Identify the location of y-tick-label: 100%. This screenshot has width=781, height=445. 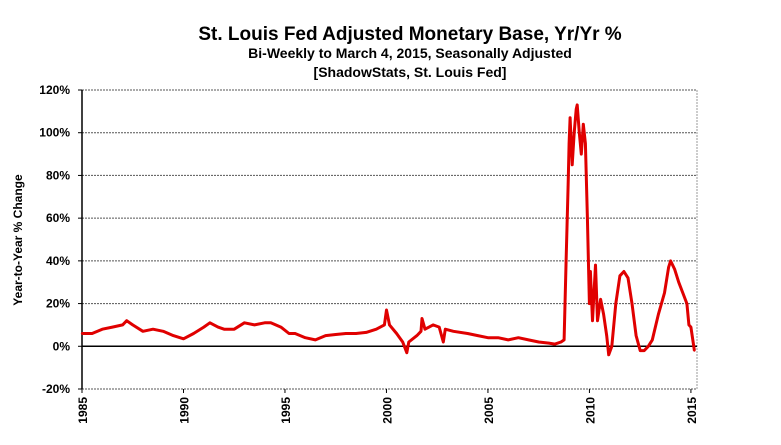
(54, 133).